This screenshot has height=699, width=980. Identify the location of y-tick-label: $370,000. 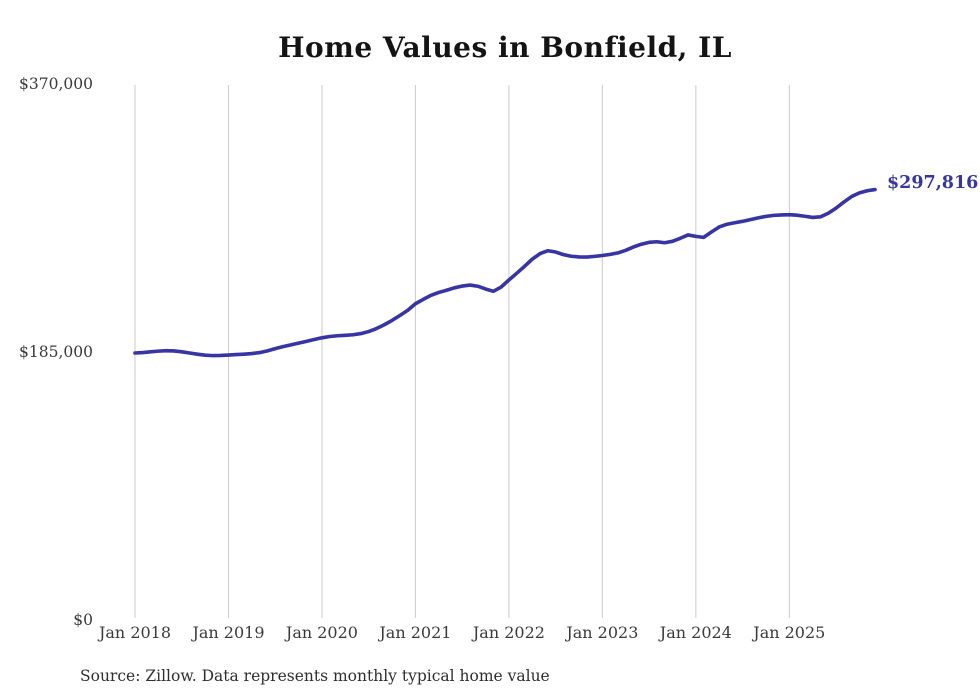
(56, 84).